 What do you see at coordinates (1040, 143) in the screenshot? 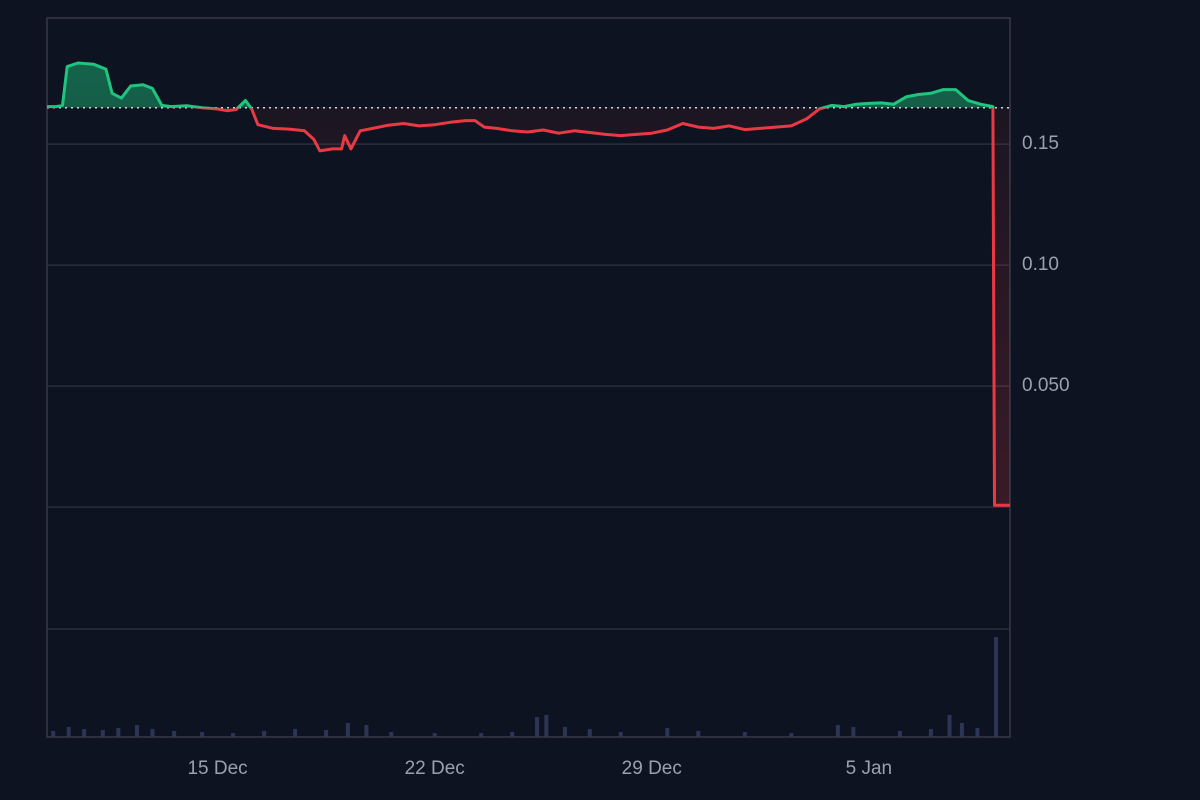
I see `y-tick-label: 0.15` at bounding box center [1040, 143].